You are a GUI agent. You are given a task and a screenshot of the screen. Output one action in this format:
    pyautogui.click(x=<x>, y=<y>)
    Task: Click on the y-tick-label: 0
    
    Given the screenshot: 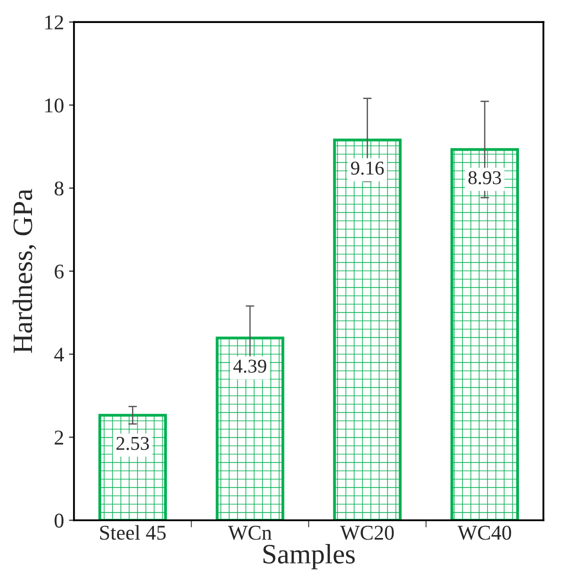 What is the action you would take?
    pyautogui.click(x=59, y=521)
    